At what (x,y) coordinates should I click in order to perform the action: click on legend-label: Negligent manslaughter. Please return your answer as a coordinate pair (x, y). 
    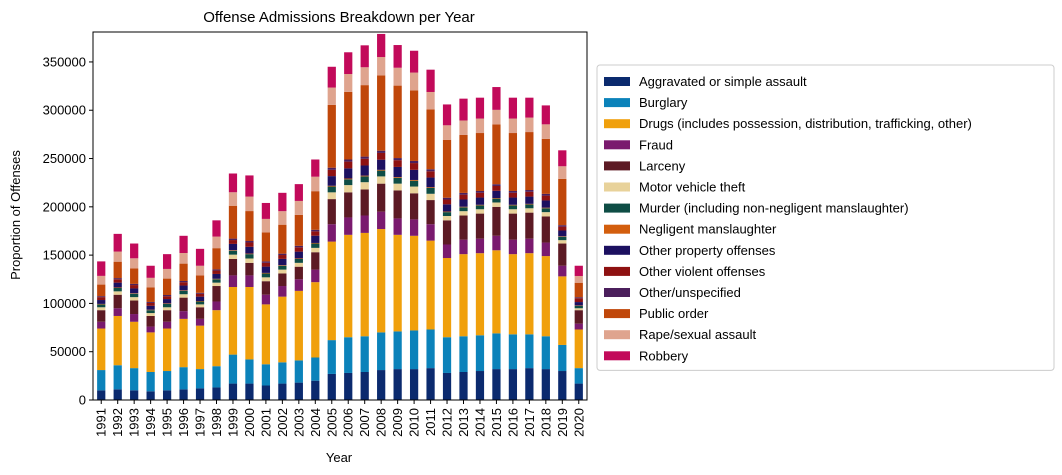
    Looking at the image, I should click on (708, 229).